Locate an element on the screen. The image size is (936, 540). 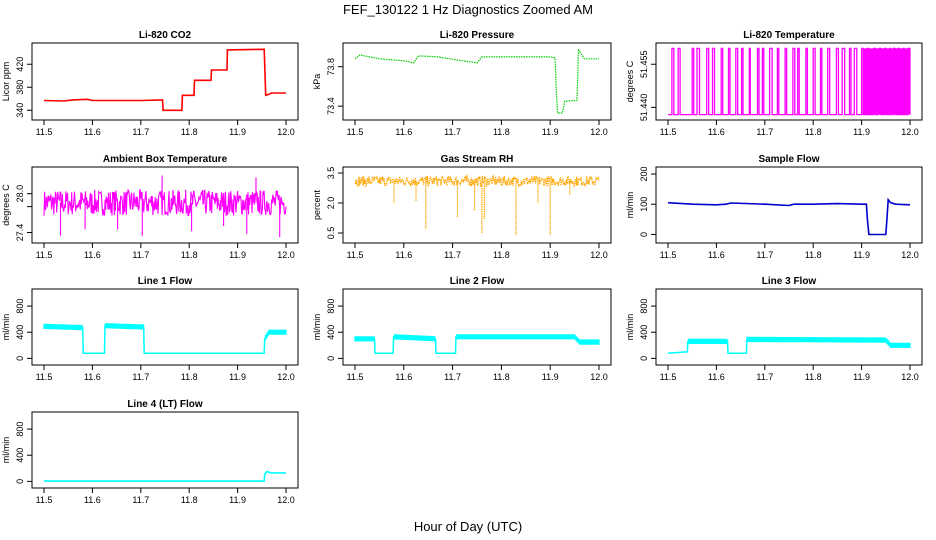
y-axis-label: degrees C is located at coordinates (6, 205).